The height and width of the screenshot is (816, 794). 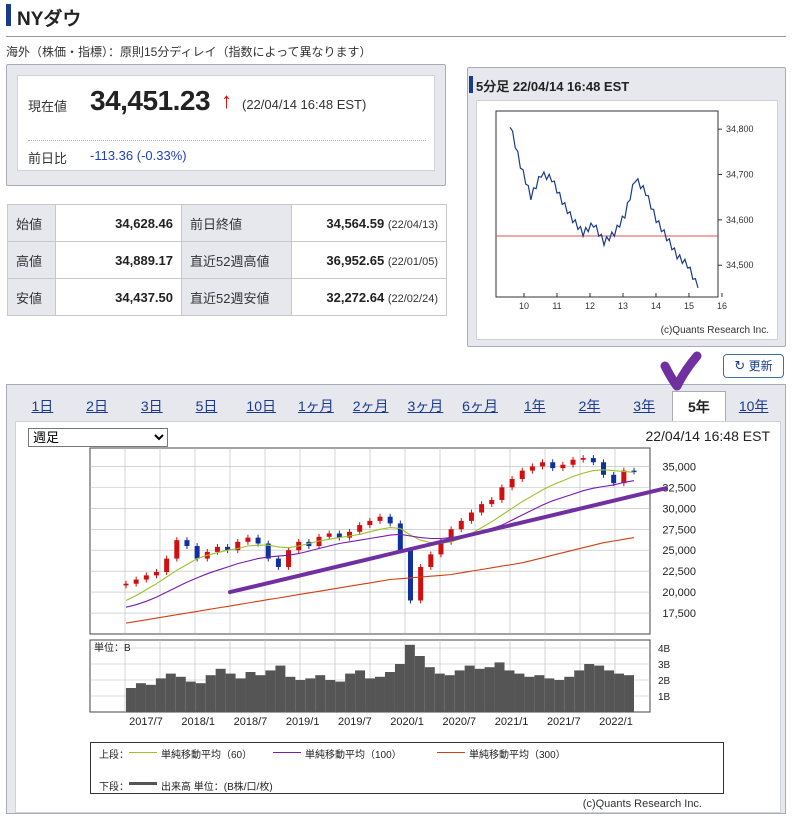 What do you see at coordinates (150, 100) in the screenshot?
I see `current-price: 34,451.23` at bounding box center [150, 100].